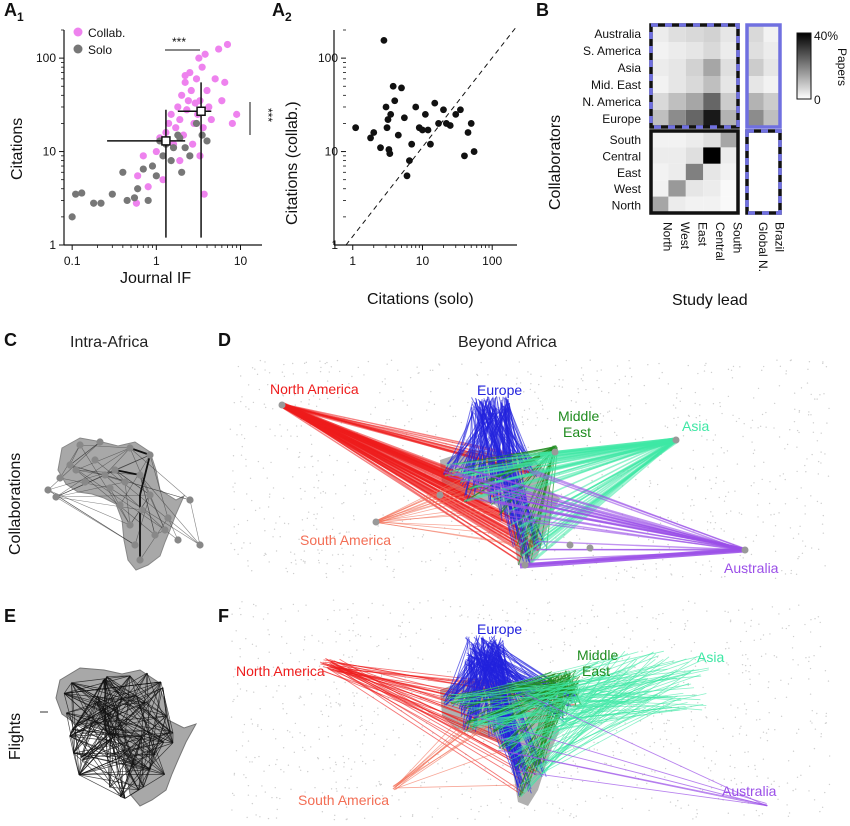 The height and width of the screenshot is (826, 850). I want to click on data-point-collab, so click(176, 128).